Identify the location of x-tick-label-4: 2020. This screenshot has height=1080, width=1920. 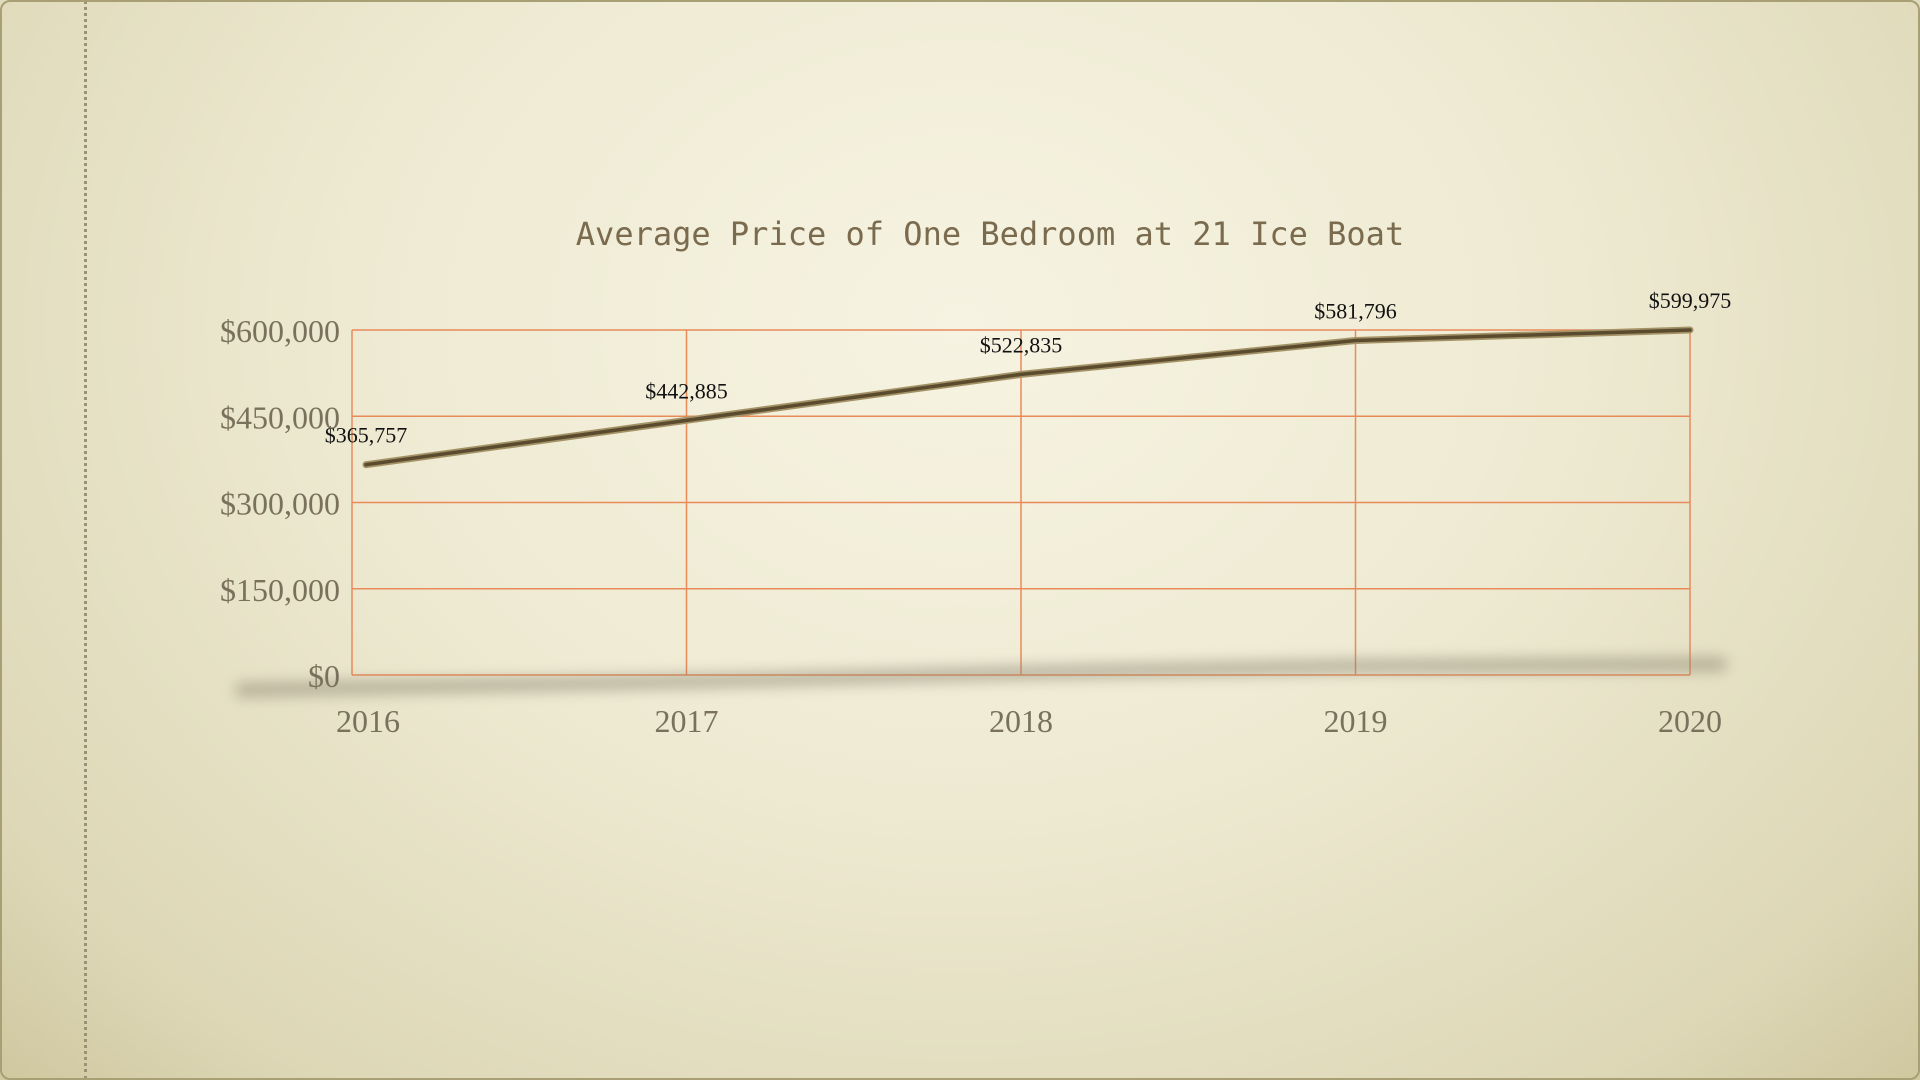
(1690, 721).